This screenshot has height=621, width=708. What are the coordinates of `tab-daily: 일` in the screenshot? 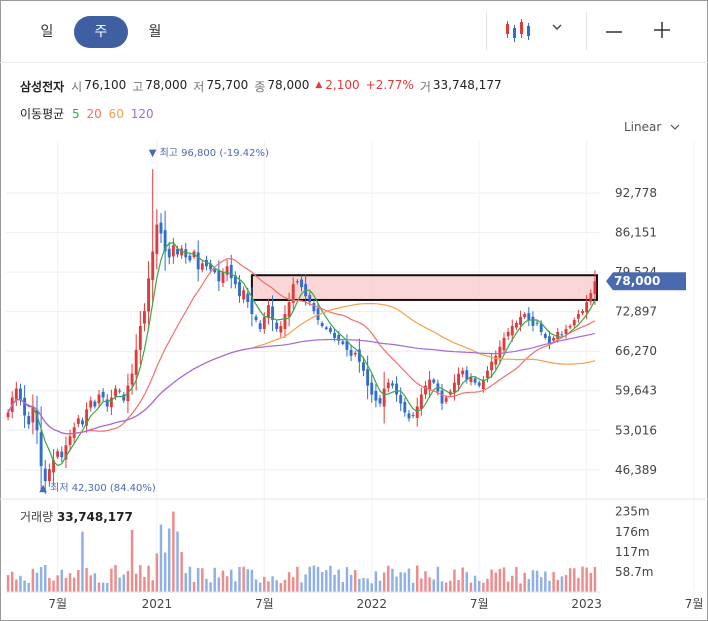 It's located at (47, 32).